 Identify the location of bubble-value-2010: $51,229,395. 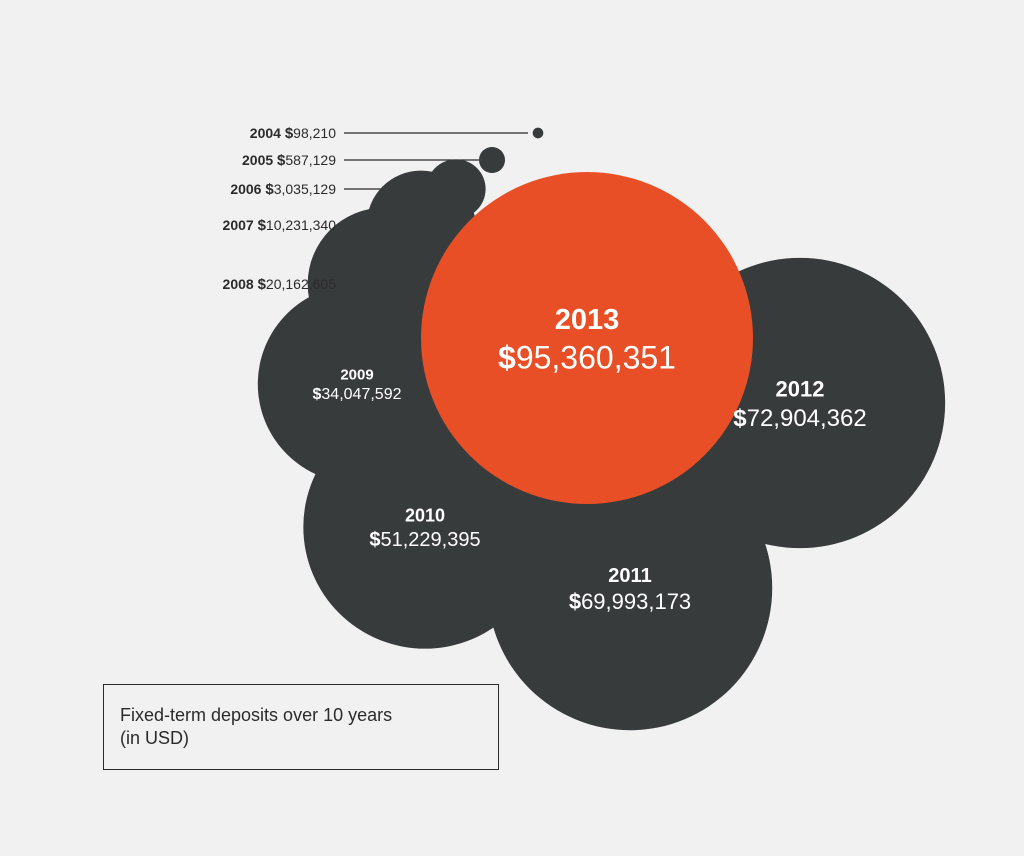
(424, 540).